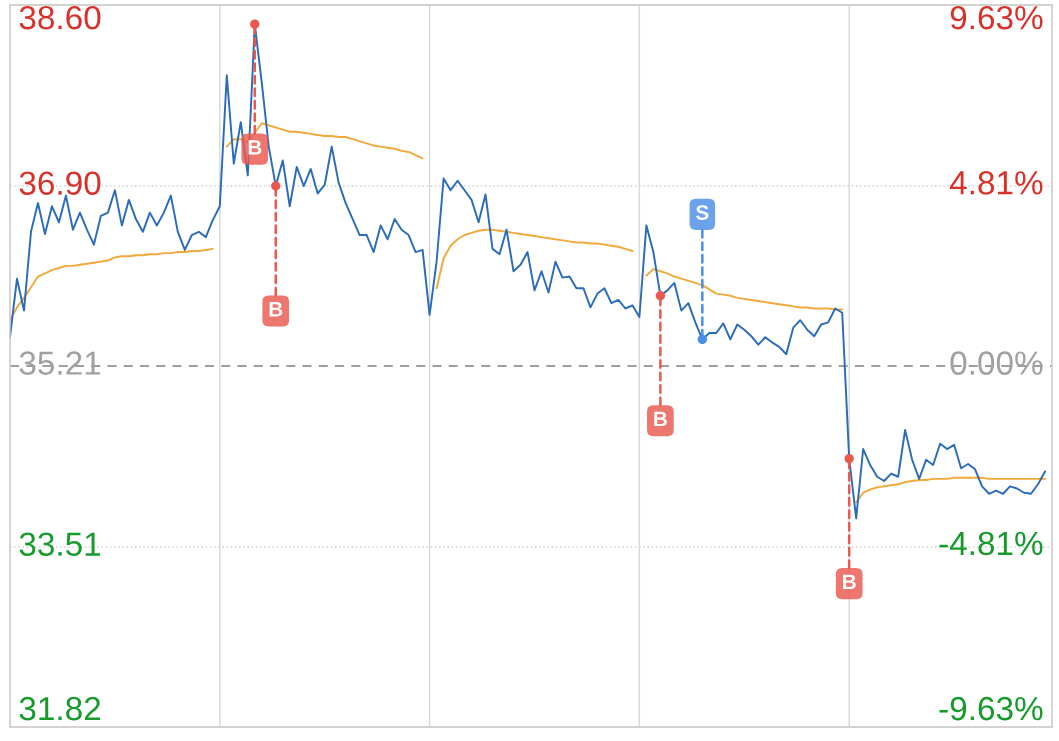 Image resolution: width=1059 pixels, height=741 pixels. Describe the element at coordinates (60, 183) in the screenshot. I see `y-tick-label: 36.90` at that location.